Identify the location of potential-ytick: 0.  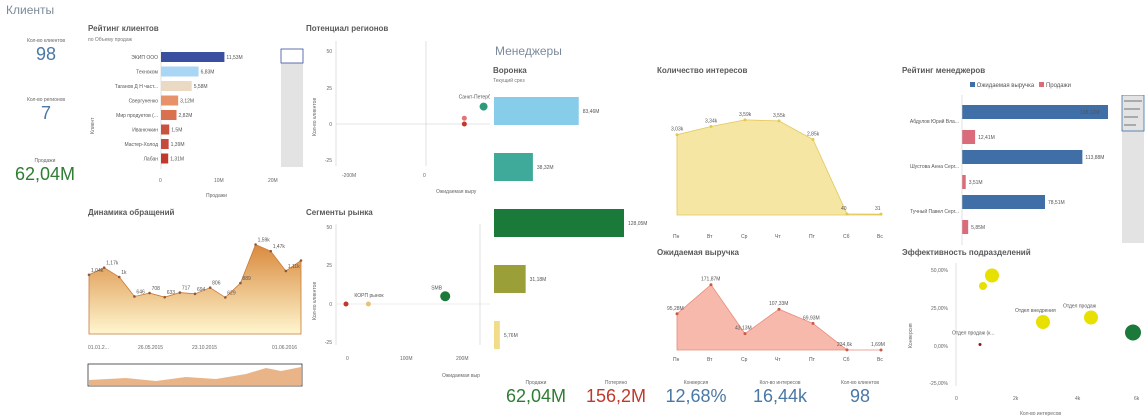
(330, 125).